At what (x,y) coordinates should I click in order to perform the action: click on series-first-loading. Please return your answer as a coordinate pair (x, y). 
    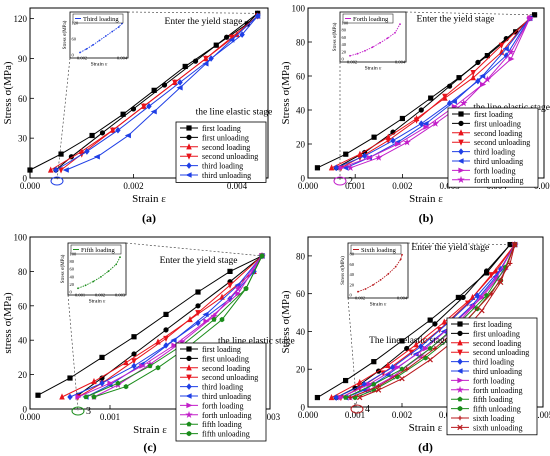
    Looking at the image, I should click on (150, 325).